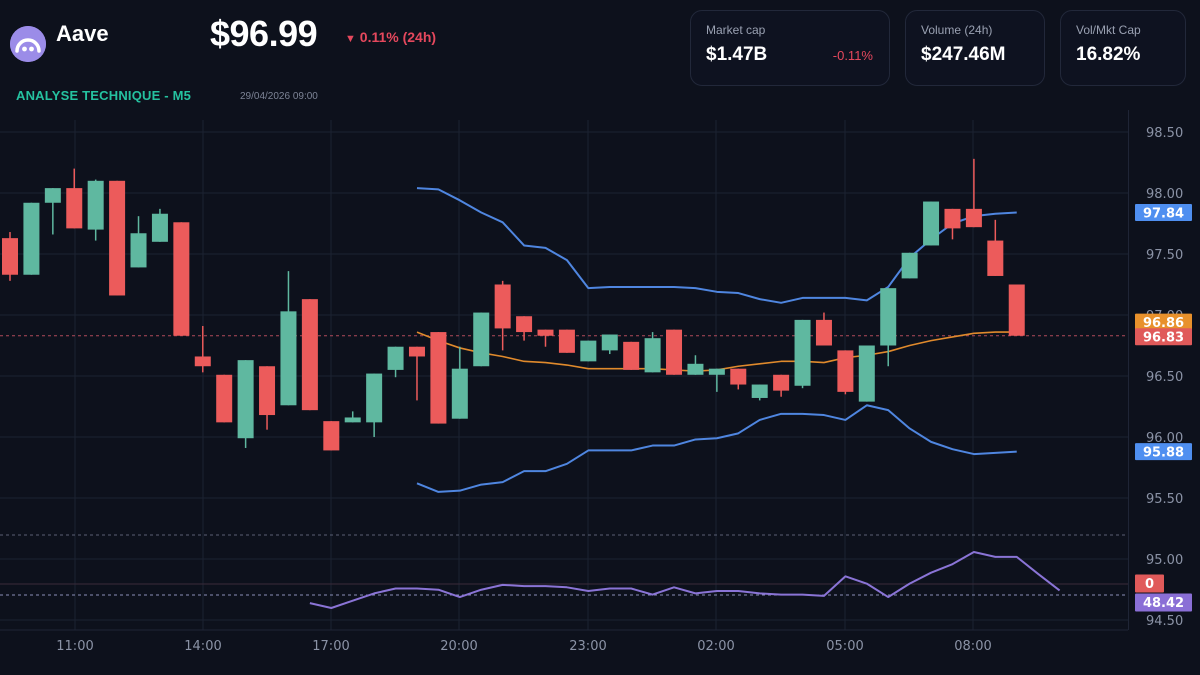  I want to click on bollinger-lower-tag, so click(1163, 452).